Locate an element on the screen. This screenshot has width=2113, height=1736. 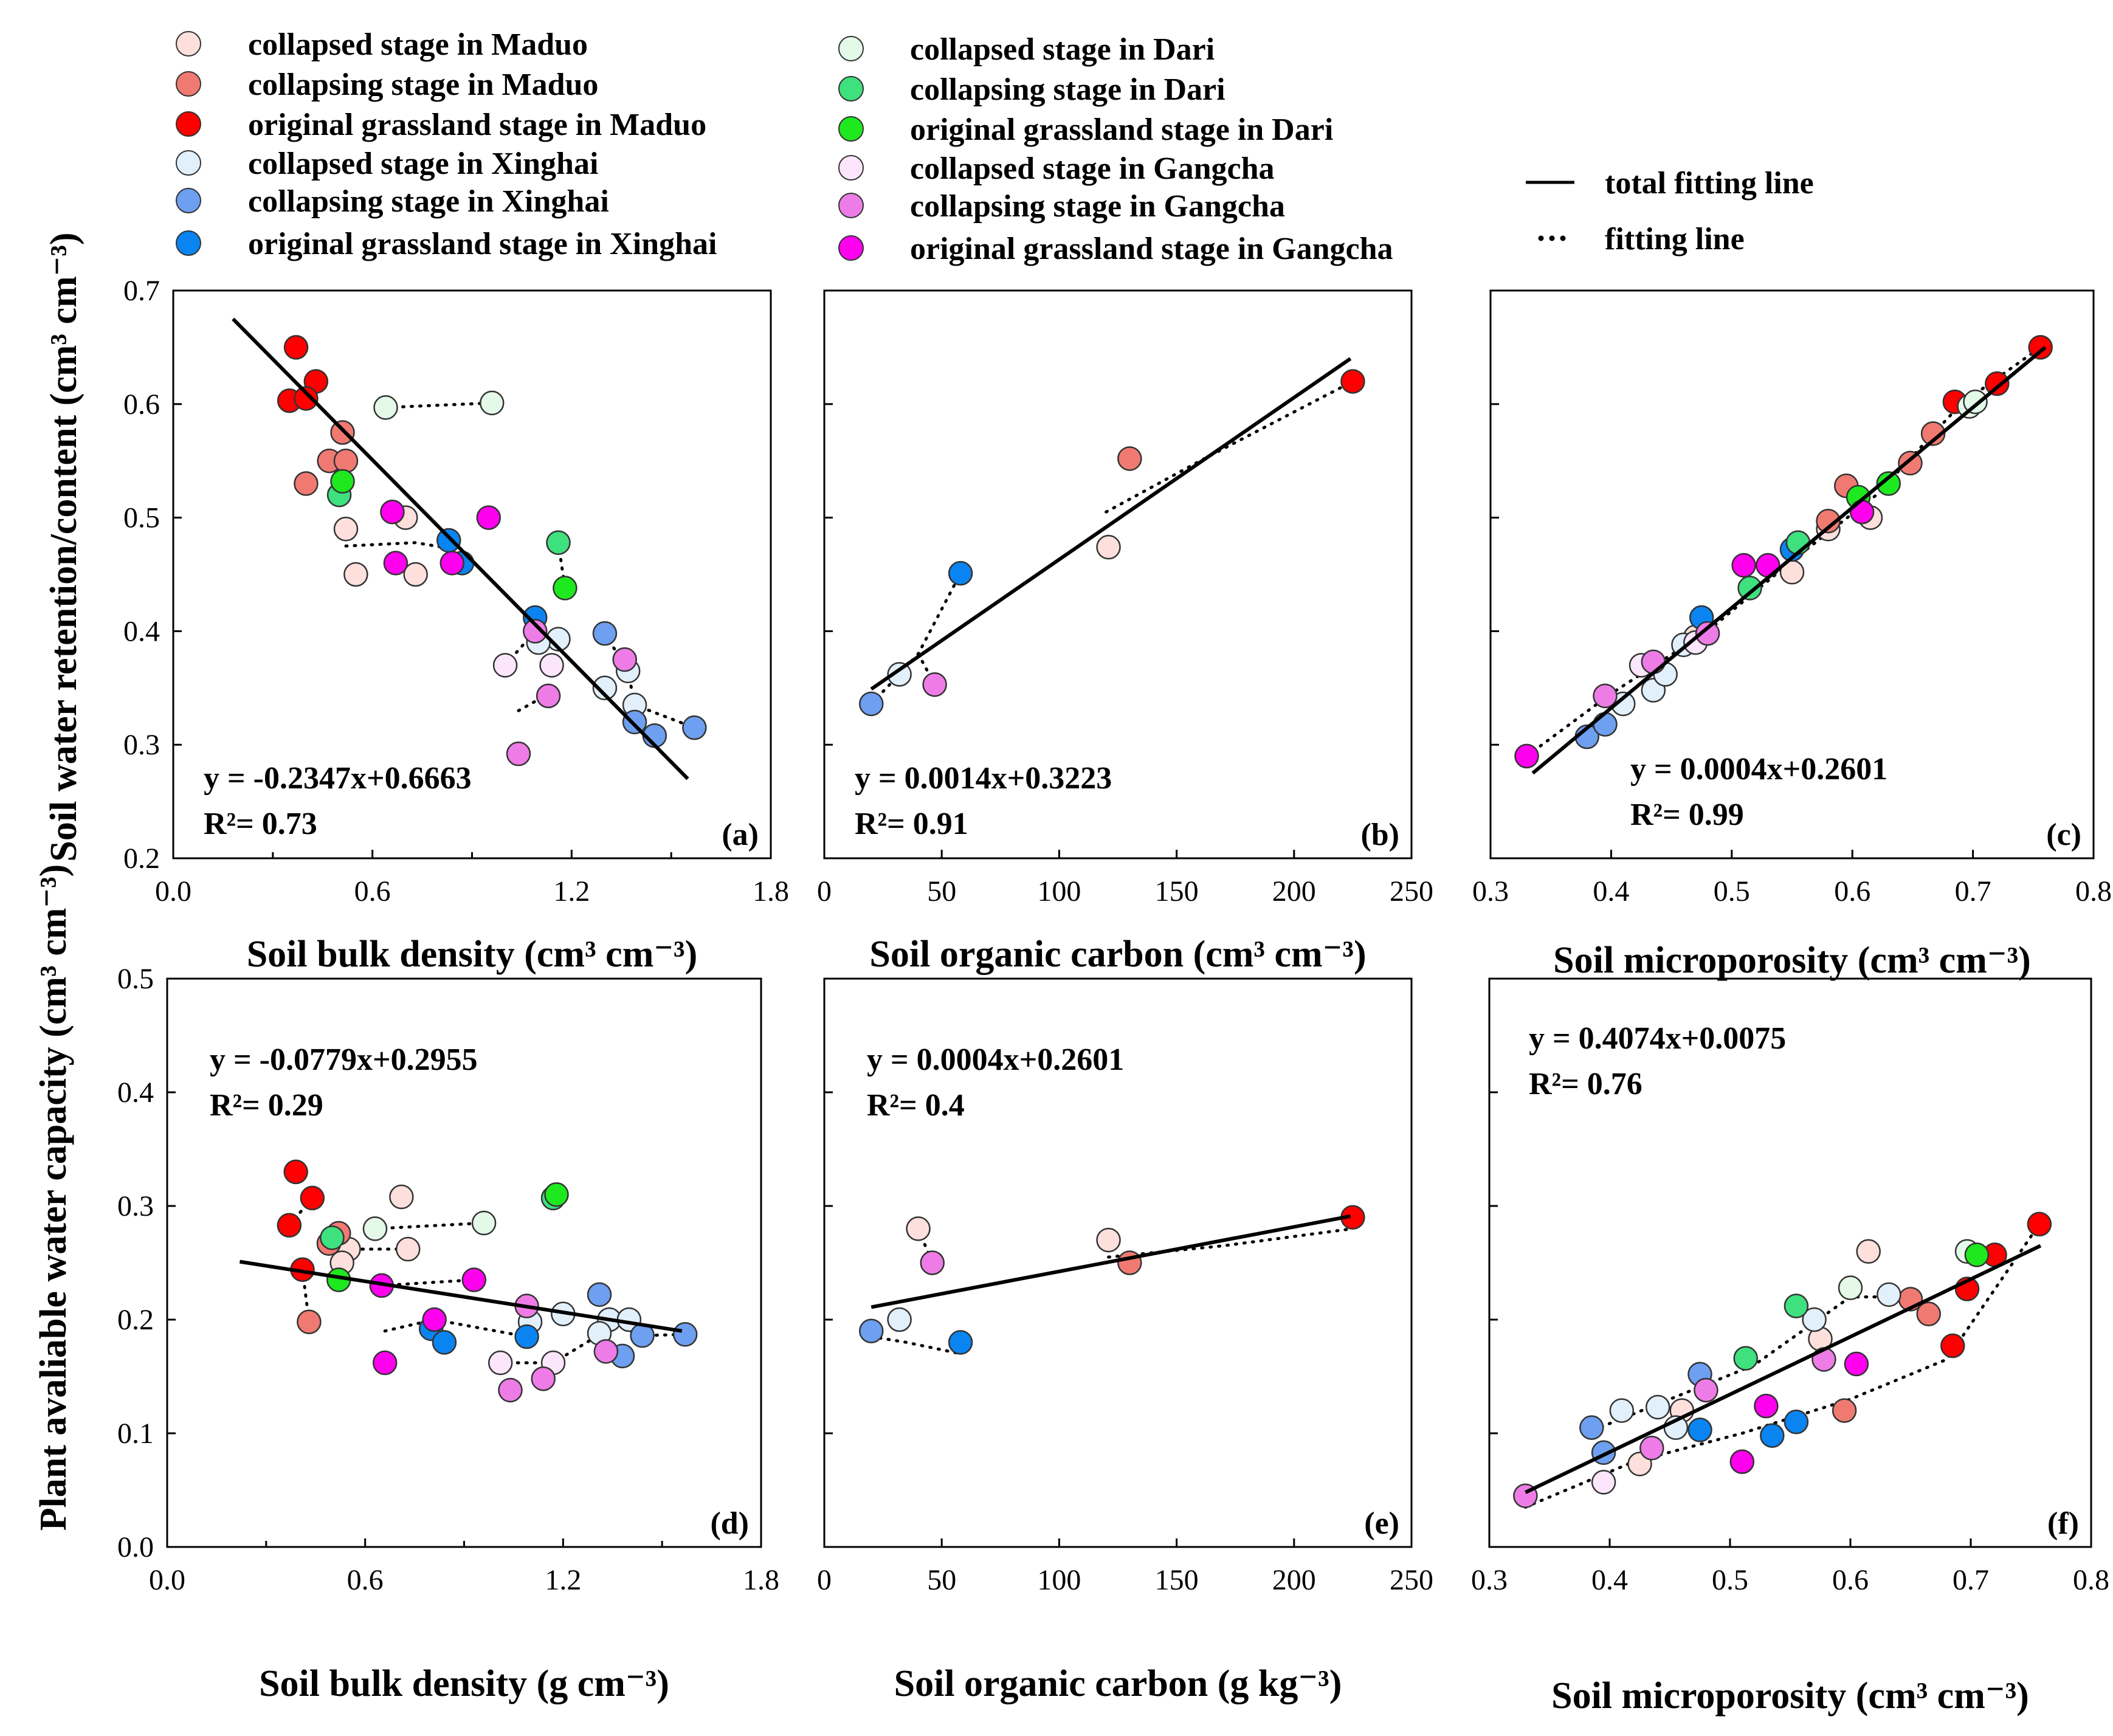
x-tick-label: 150 is located at coordinates (1177, 891).